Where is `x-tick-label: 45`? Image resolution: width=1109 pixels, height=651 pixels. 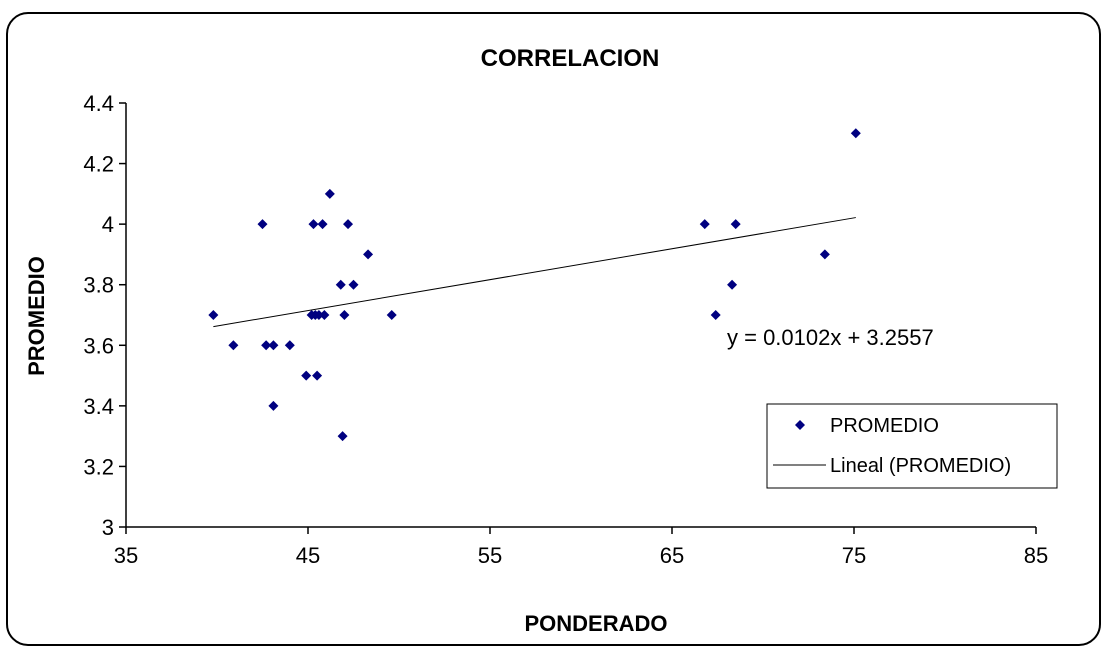 x-tick-label: 45 is located at coordinates (308, 555).